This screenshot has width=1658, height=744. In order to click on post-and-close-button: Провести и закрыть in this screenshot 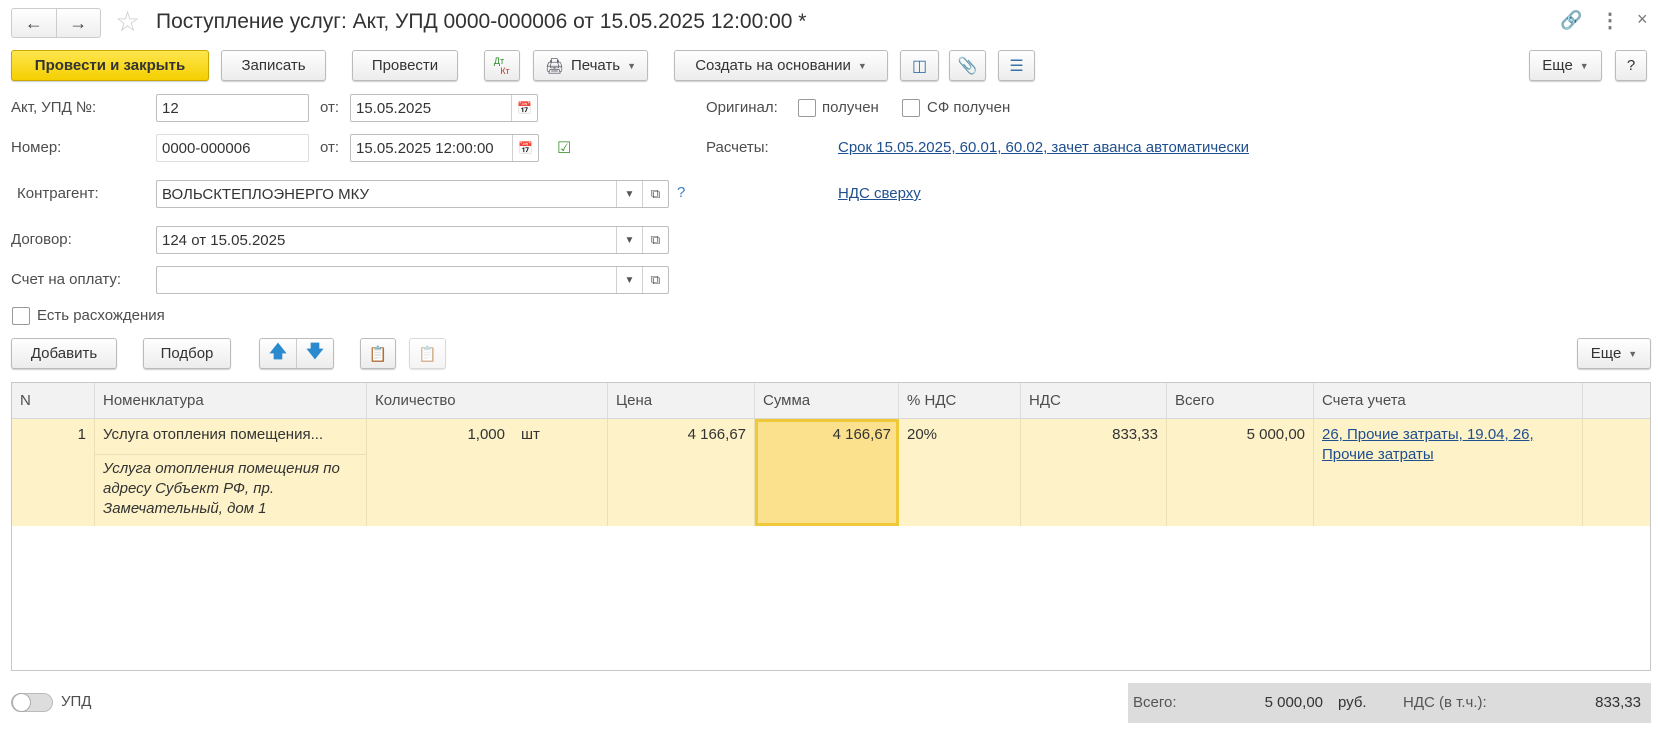, I will do `click(110, 65)`.